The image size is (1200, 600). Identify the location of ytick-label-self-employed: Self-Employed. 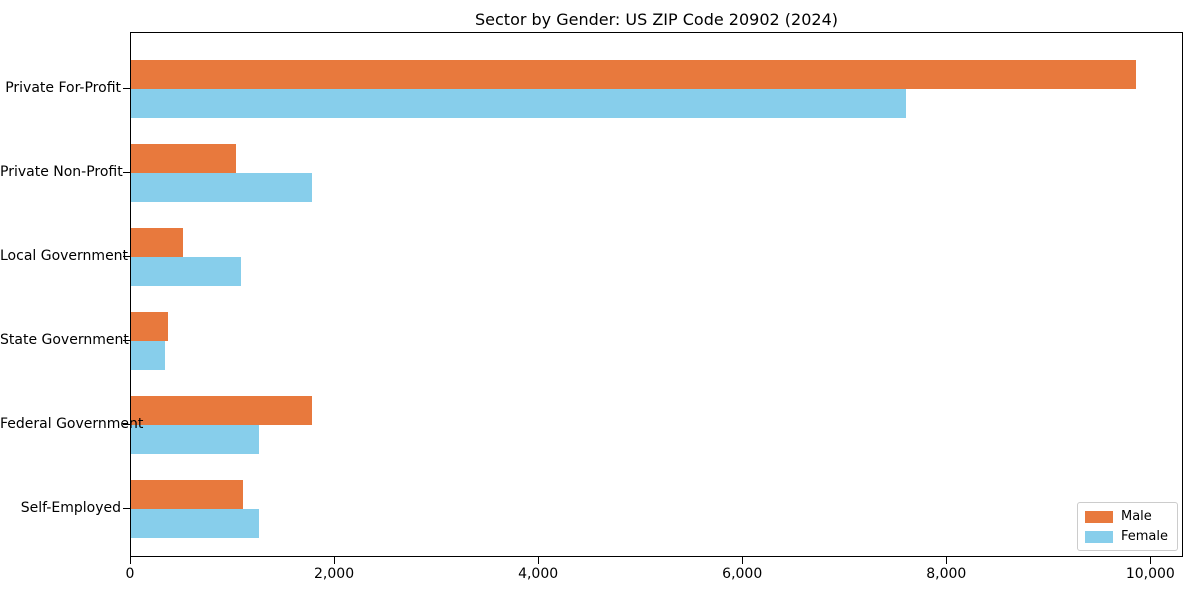
(70, 508).